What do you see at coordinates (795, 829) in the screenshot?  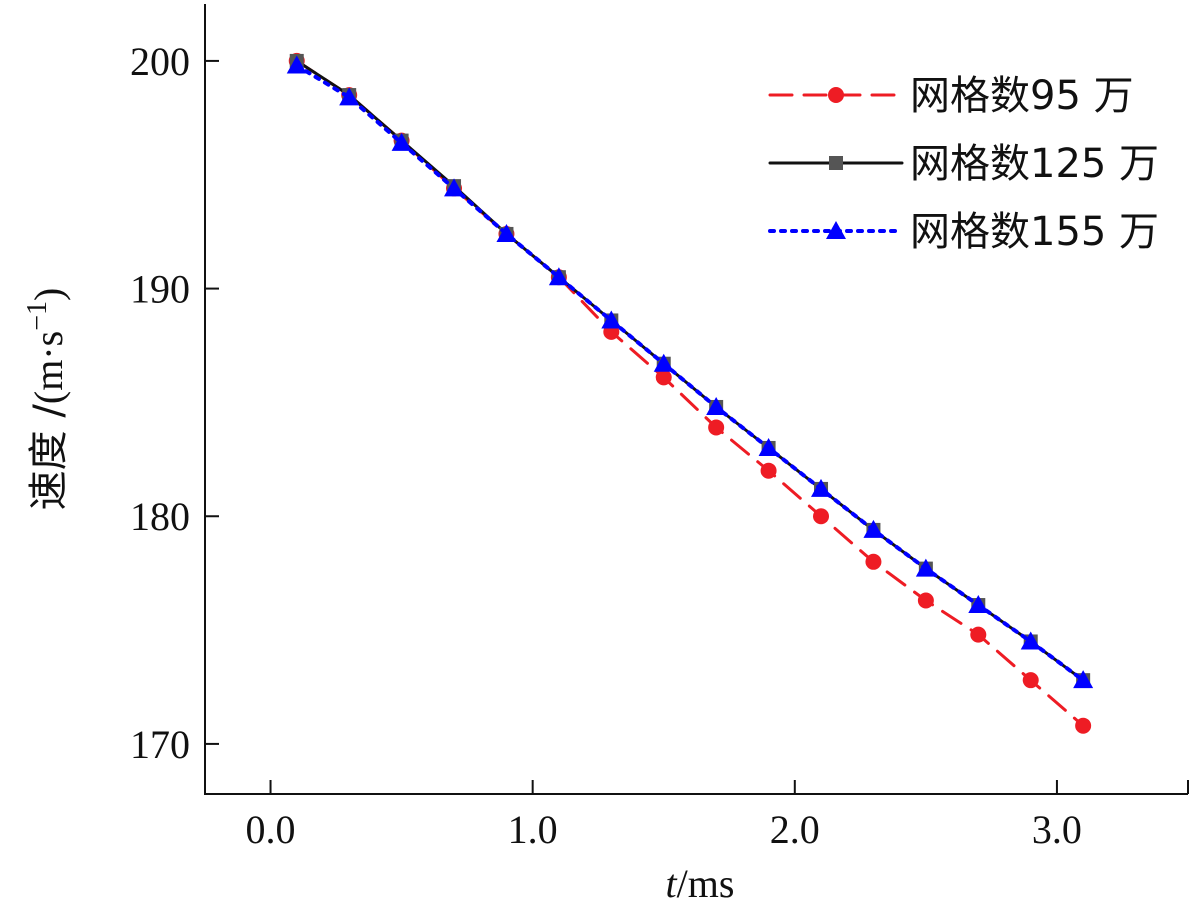 I see `x-tick-label: 2.0` at bounding box center [795, 829].